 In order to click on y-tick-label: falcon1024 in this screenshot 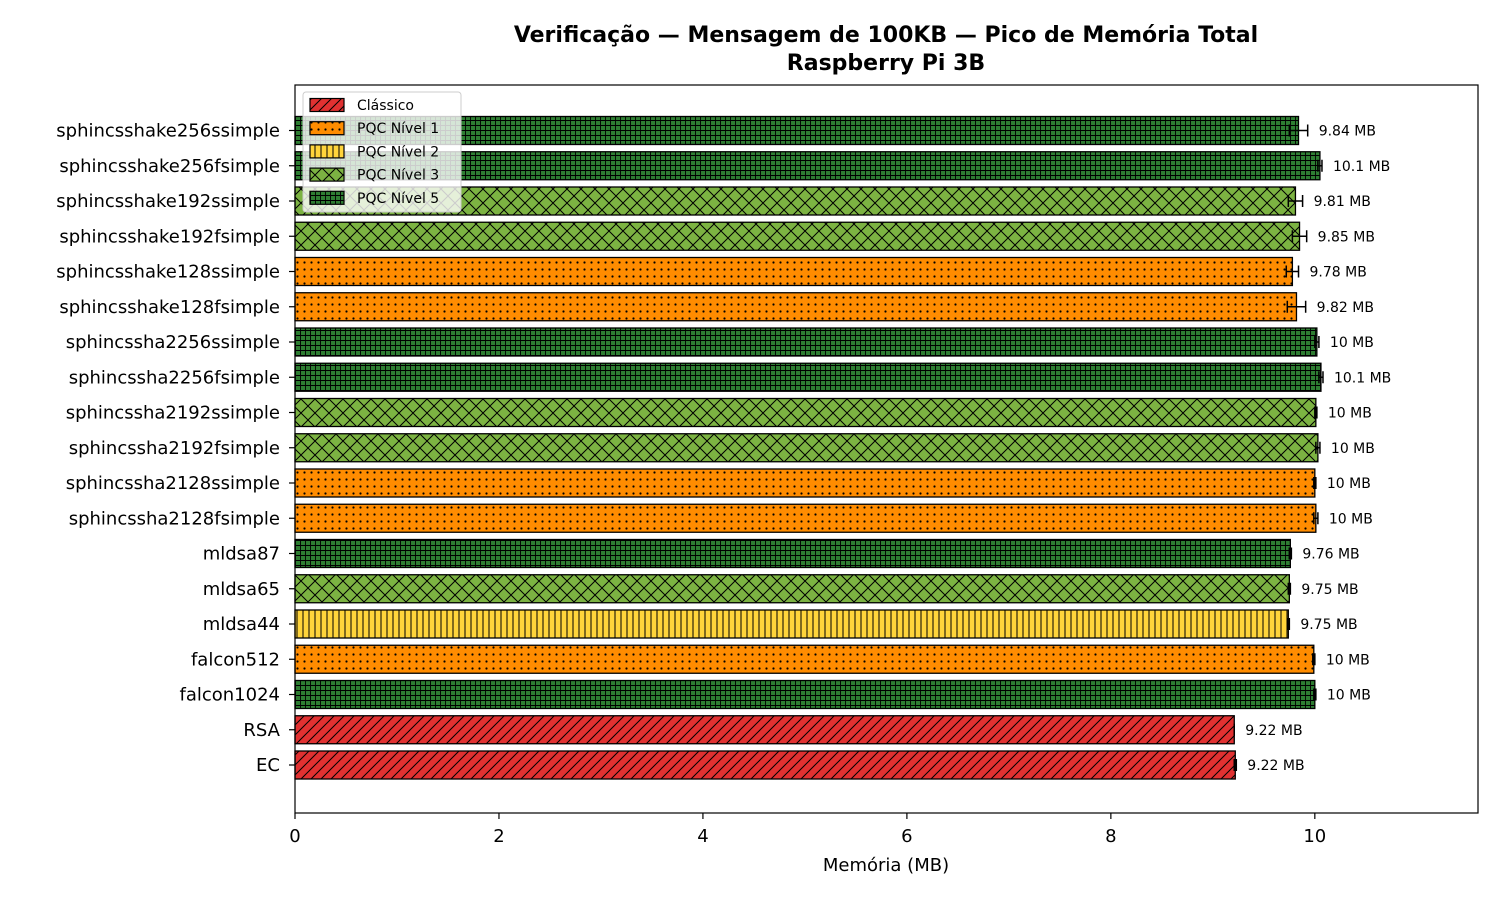, I will do `click(230, 695)`.